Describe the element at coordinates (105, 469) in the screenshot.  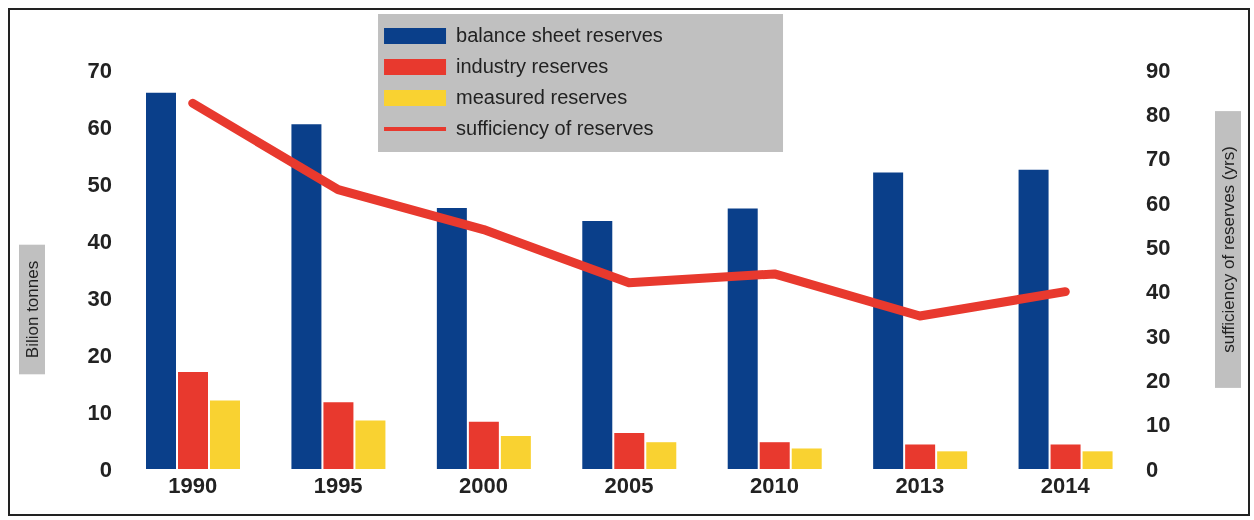
I see `y-tick-label: 0` at that location.